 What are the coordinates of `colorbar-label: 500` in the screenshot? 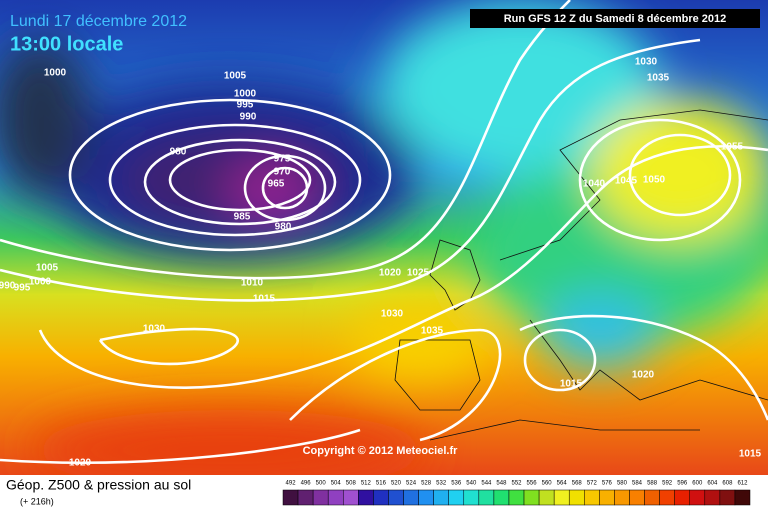 It's located at (321, 484).